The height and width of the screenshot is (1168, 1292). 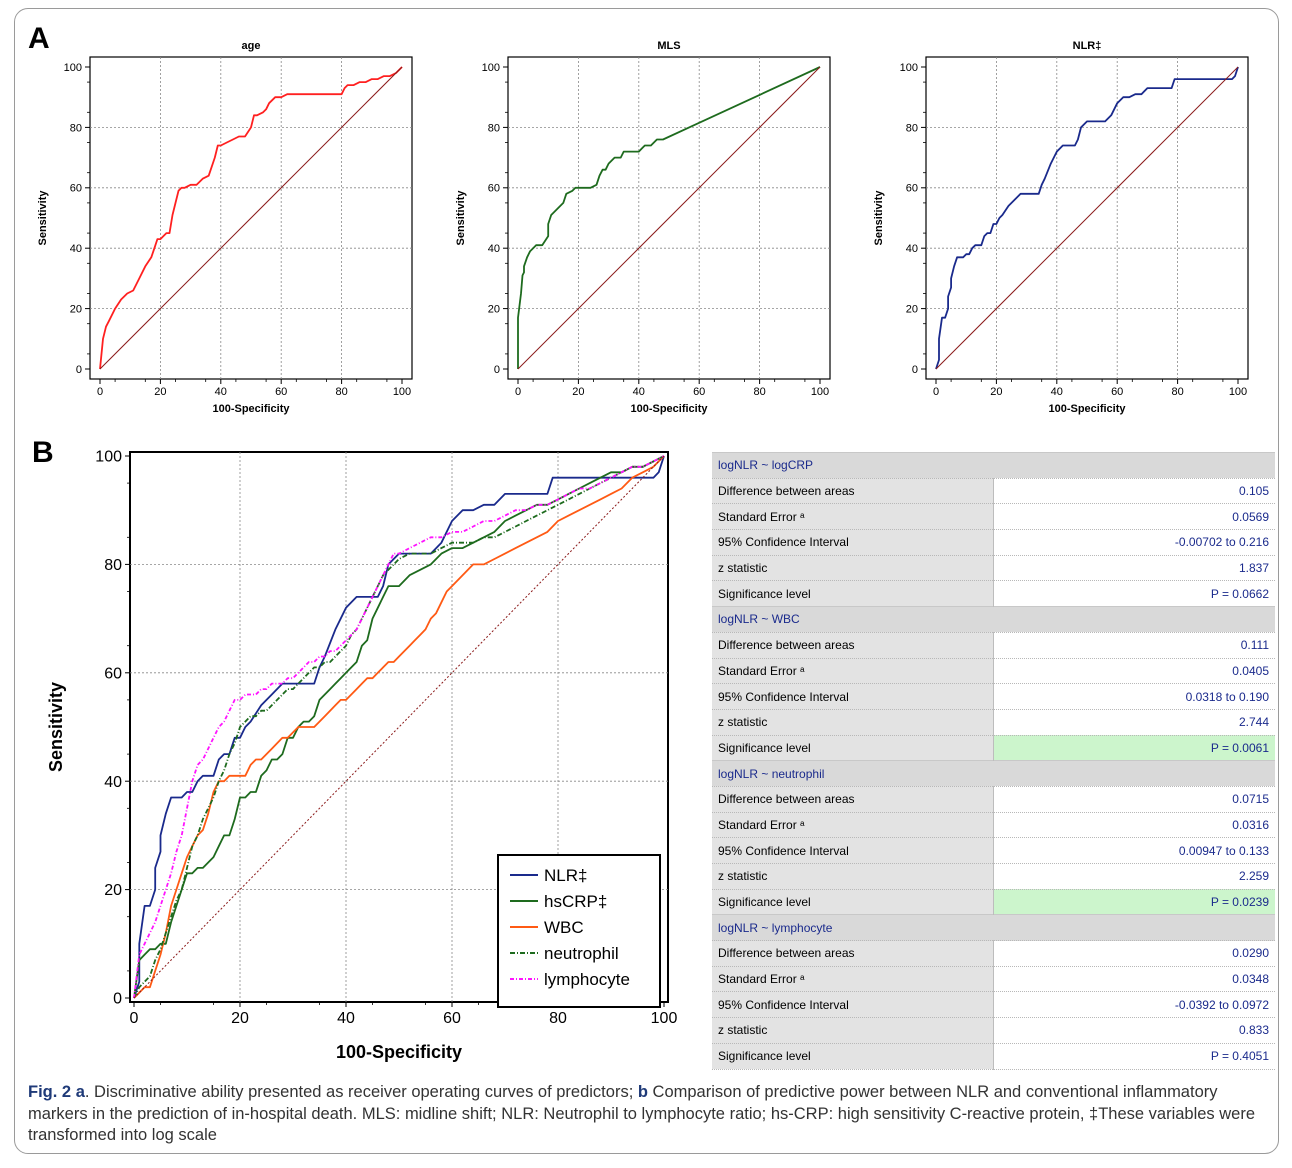 I want to click on stat-value: 2.259, so click(x=1134, y=876).